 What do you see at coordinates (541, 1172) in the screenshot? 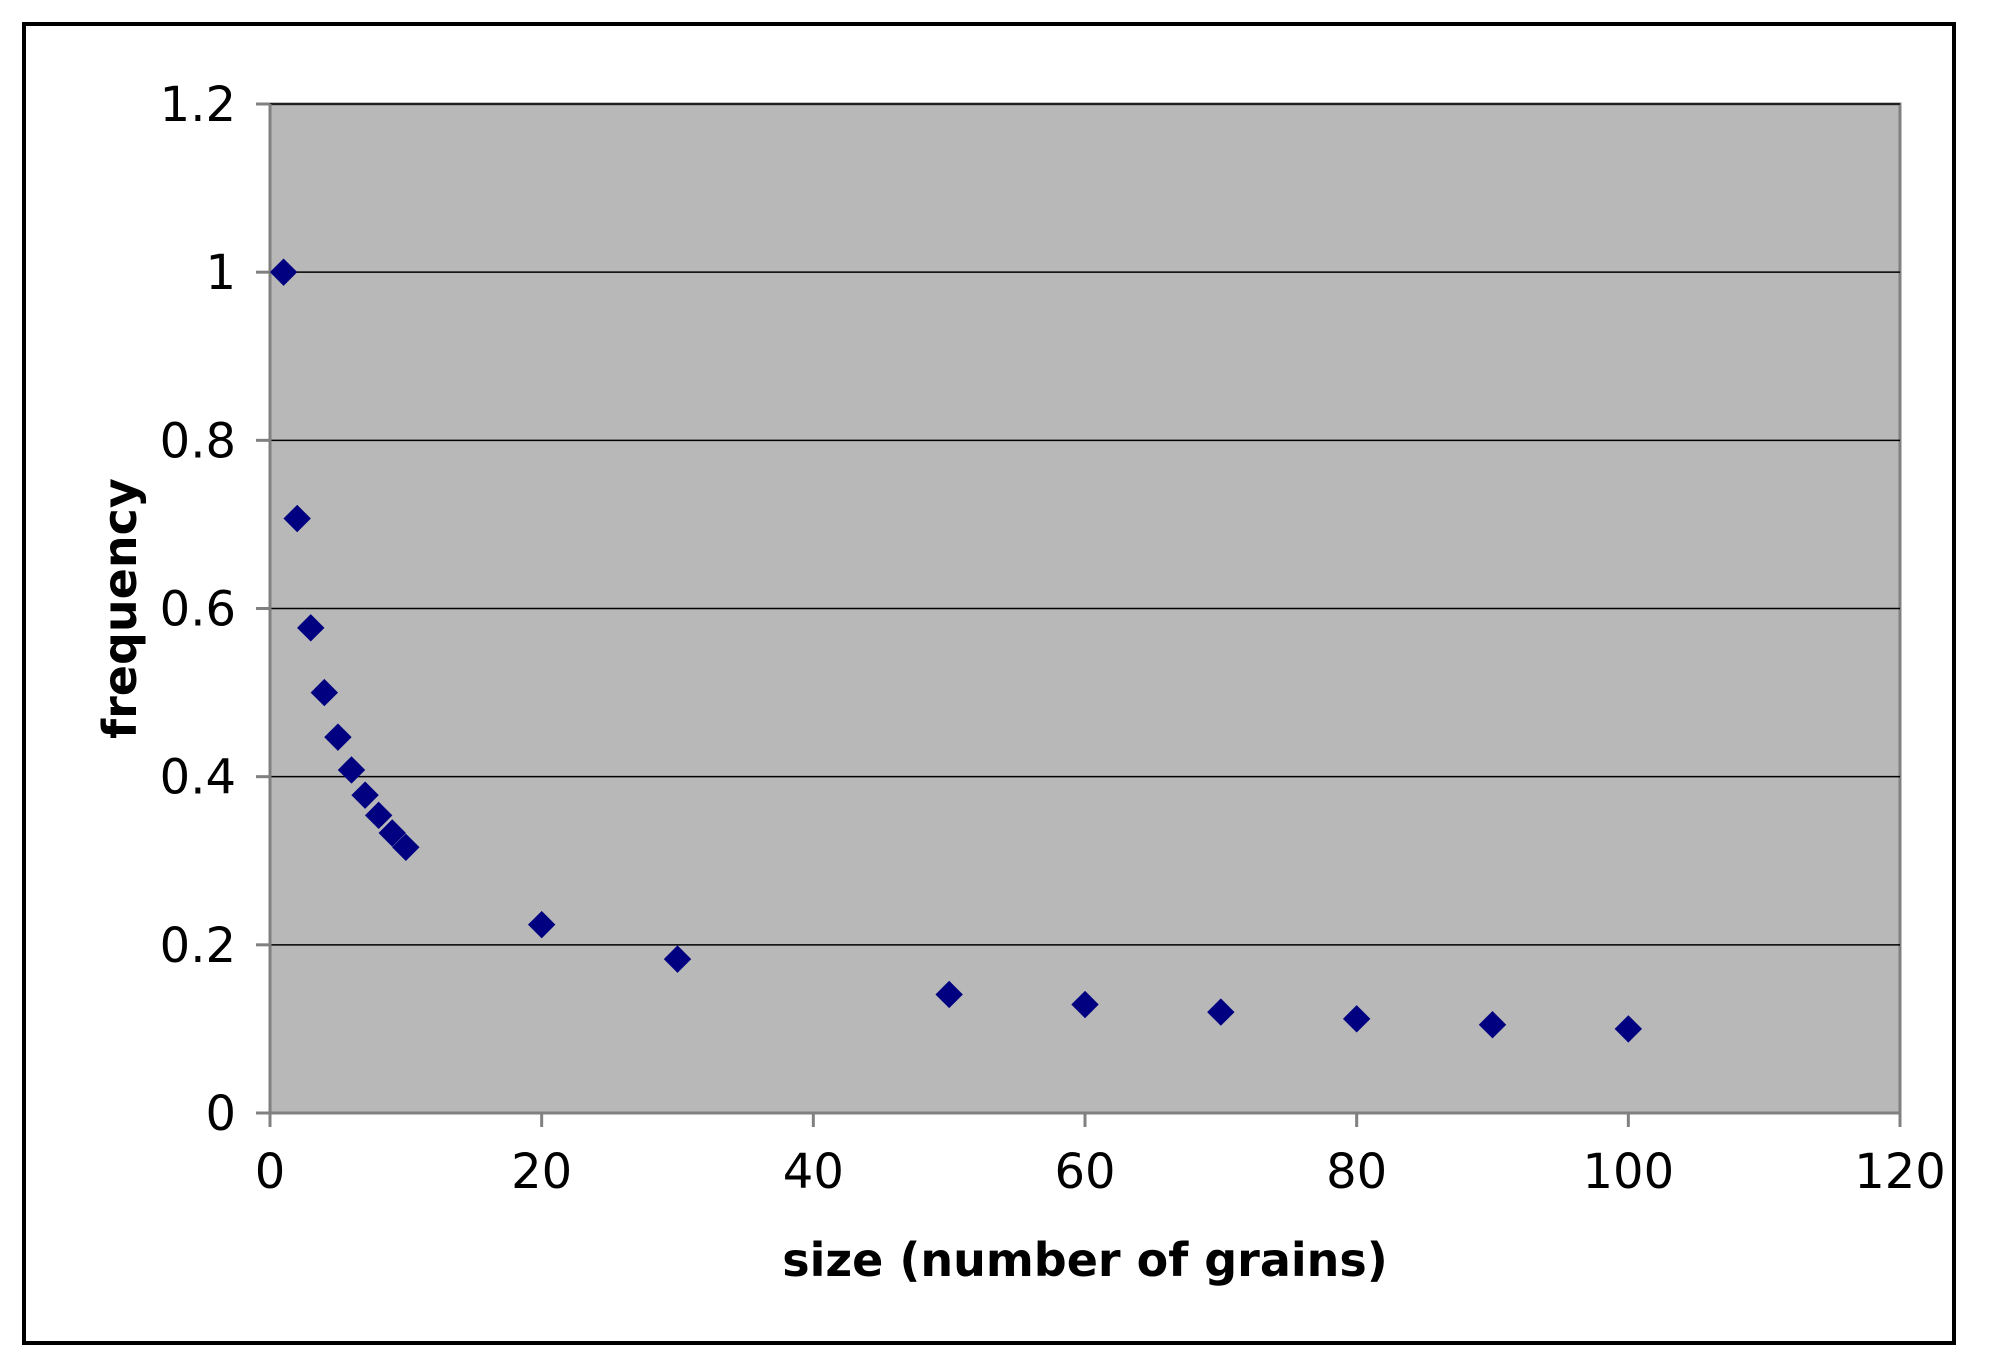
I see `x-tick-label-1: 20` at bounding box center [541, 1172].